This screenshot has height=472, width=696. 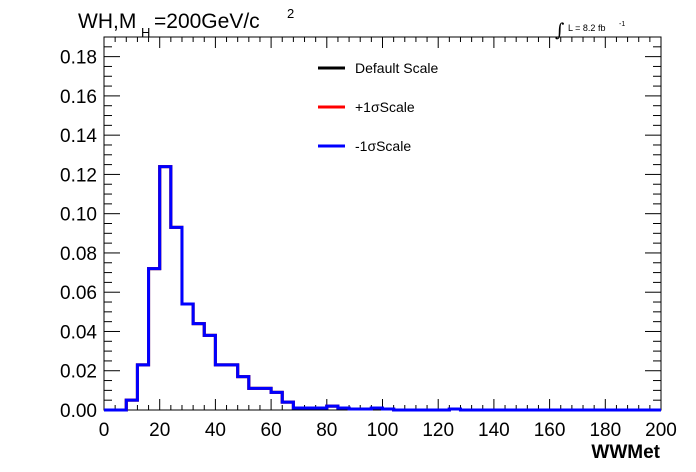 What do you see at coordinates (78, 215) in the screenshot?
I see `y-tick-label: 0.10` at bounding box center [78, 215].